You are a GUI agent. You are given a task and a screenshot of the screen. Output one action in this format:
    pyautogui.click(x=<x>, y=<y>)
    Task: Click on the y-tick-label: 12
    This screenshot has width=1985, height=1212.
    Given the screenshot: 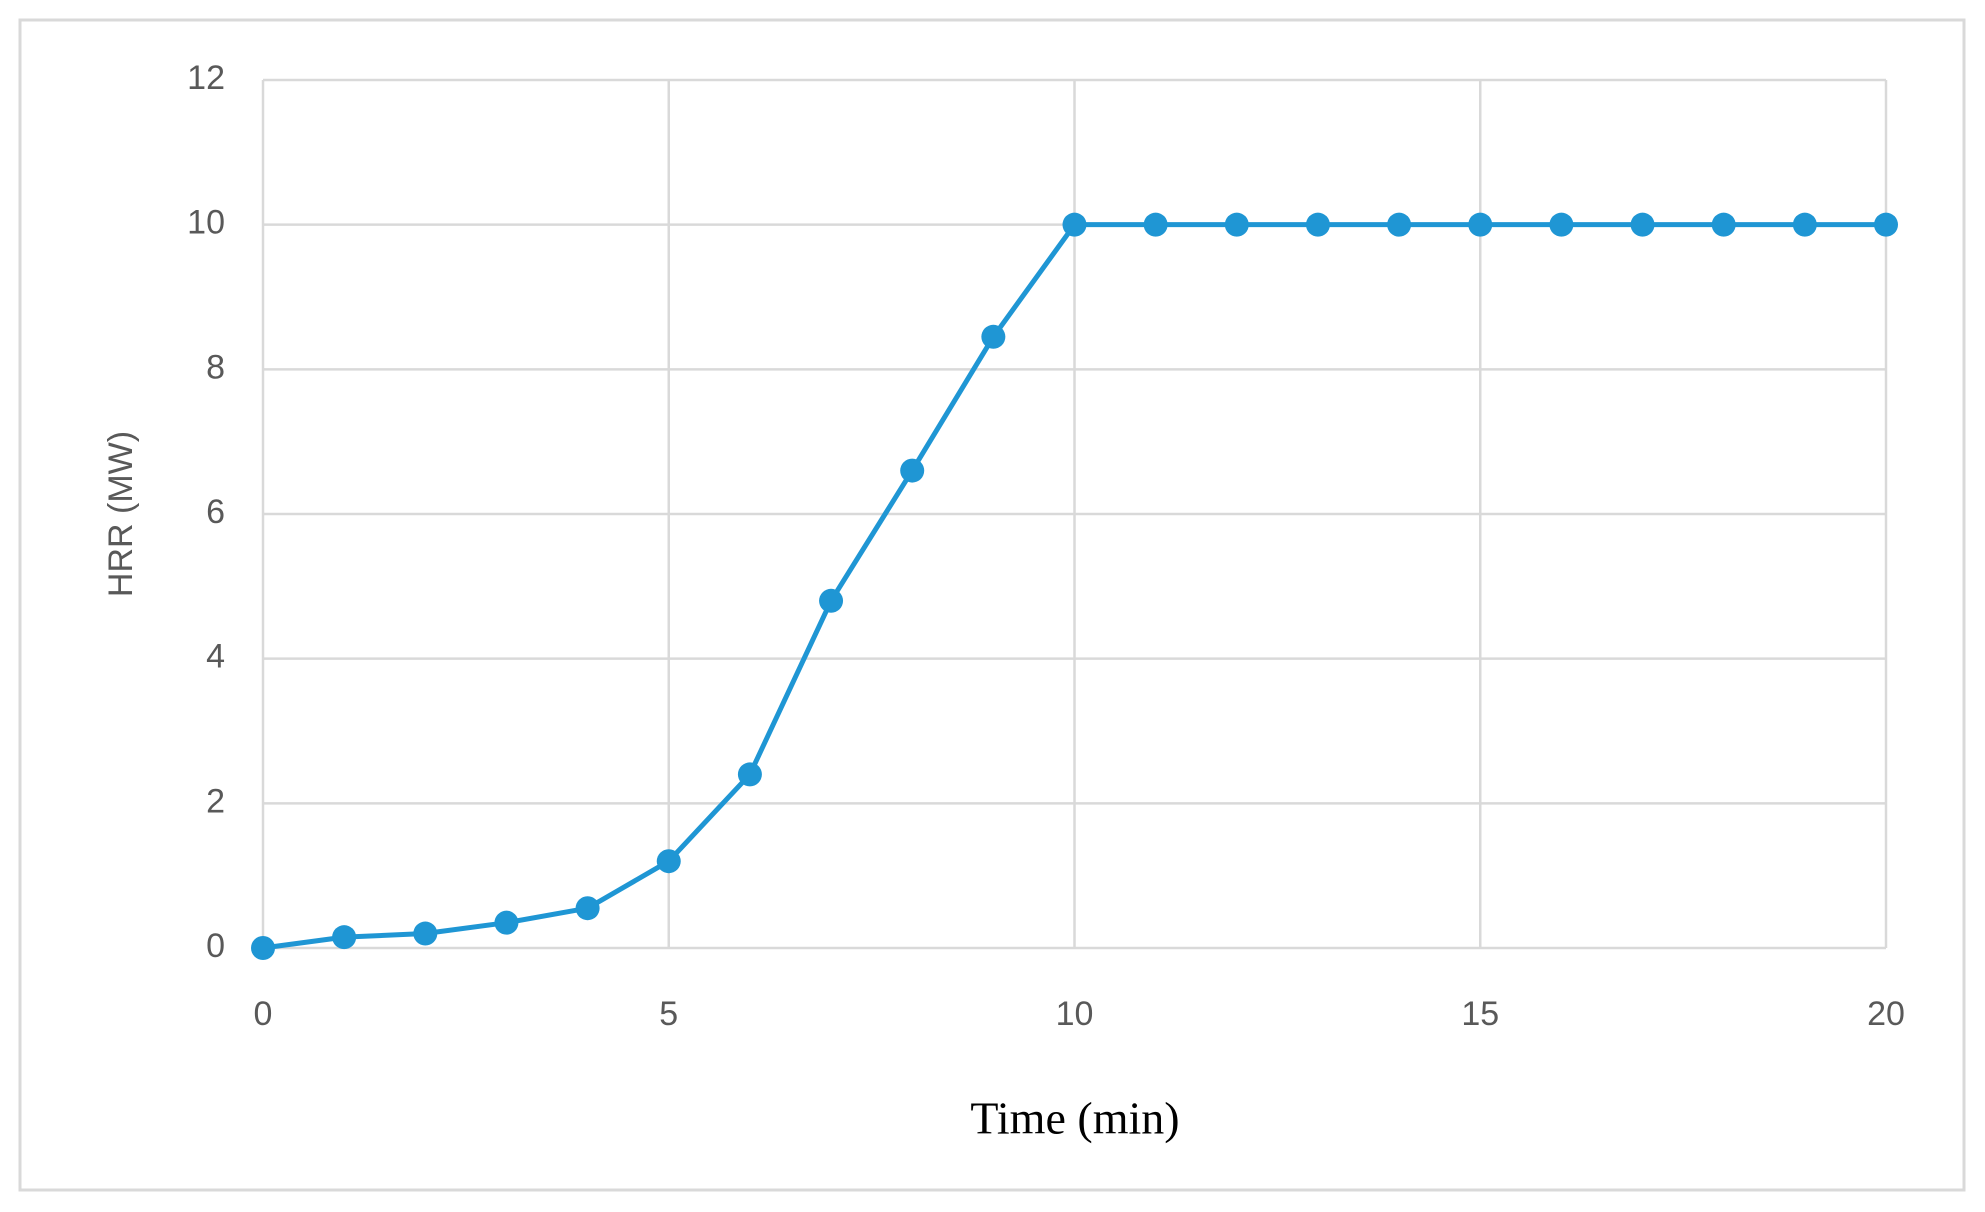 What is the action you would take?
    pyautogui.click(x=206, y=78)
    